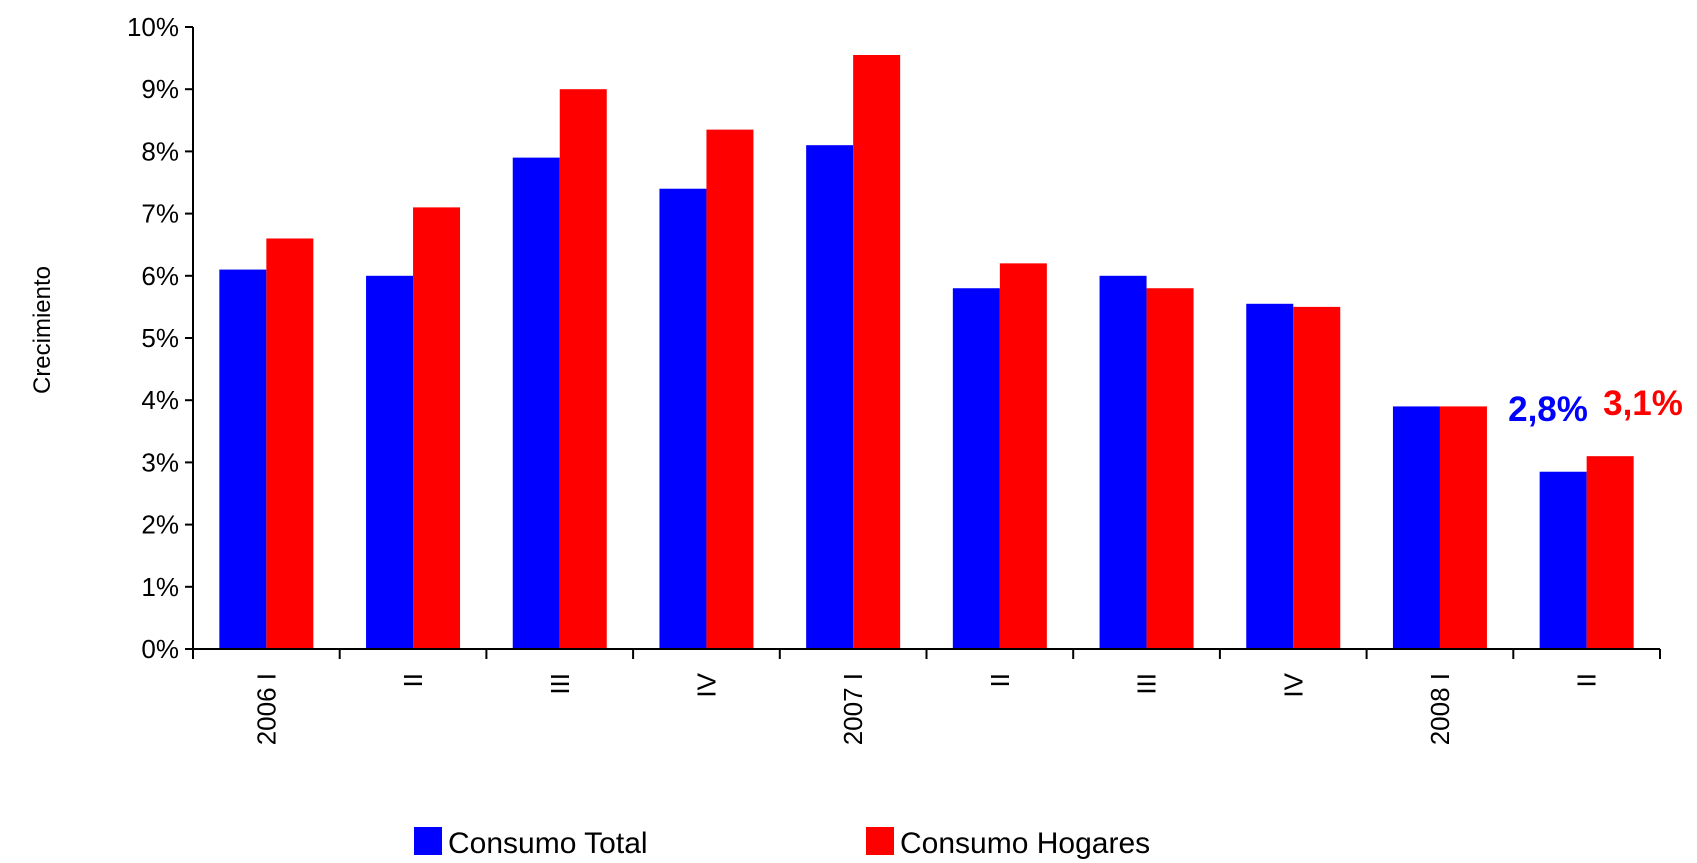  What do you see at coordinates (266, 709) in the screenshot?
I see `x-tick-label-0: 2006 I` at bounding box center [266, 709].